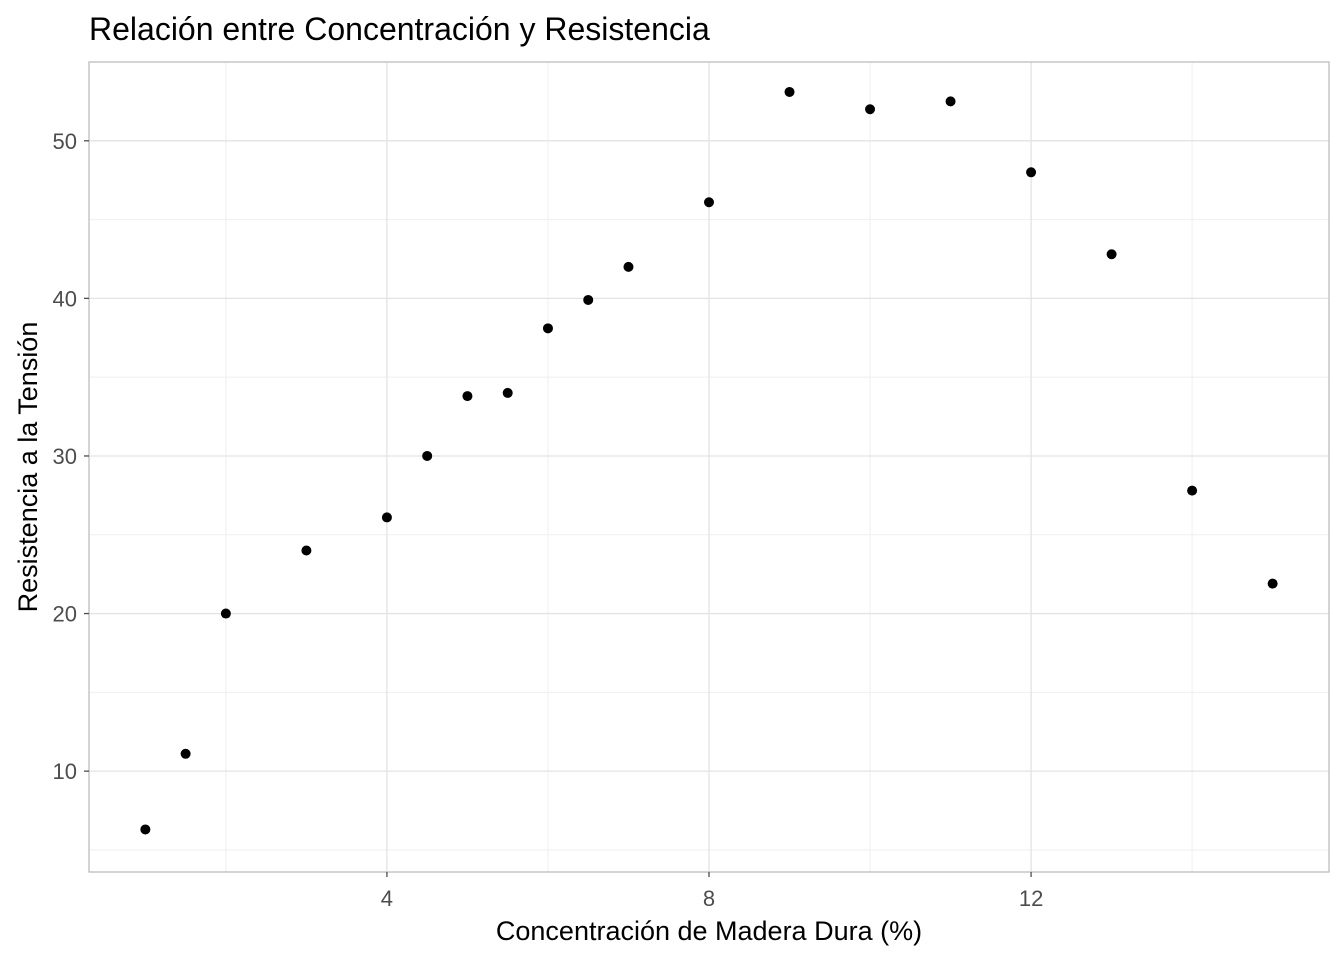 Image resolution: width=1344 pixels, height=960 pixels. What do you see at coordinates (709, 898) in the screenshot?
I see `x-tick-label: 8` at bounding box center [709, 898].